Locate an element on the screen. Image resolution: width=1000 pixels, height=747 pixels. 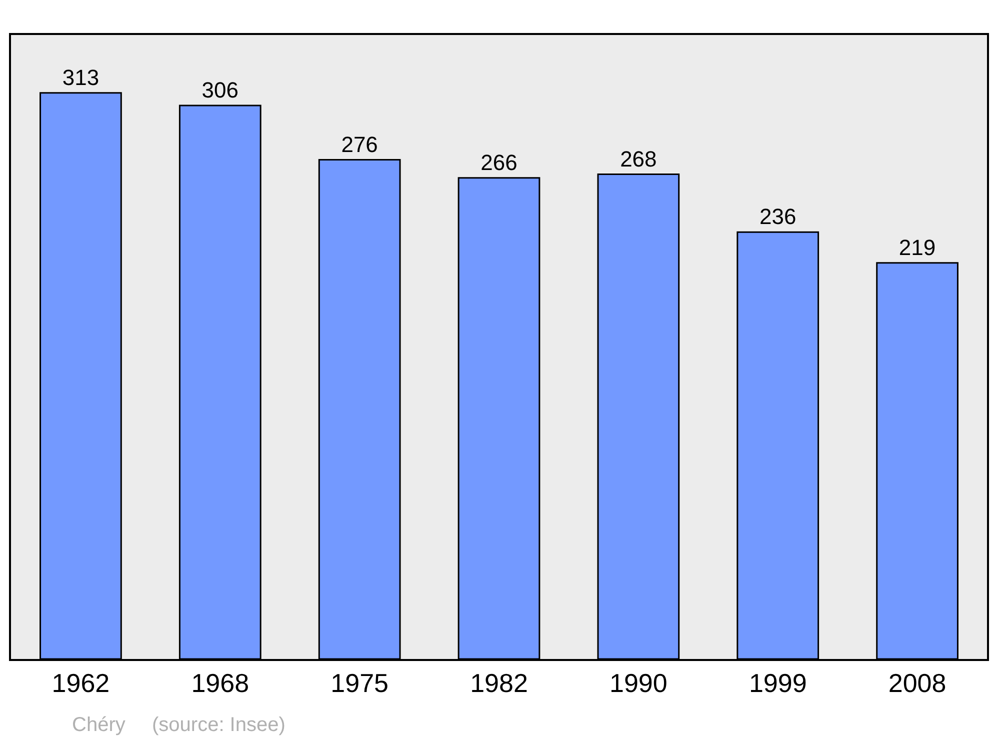
data-label: 276 is located at coordinates (359, 144).